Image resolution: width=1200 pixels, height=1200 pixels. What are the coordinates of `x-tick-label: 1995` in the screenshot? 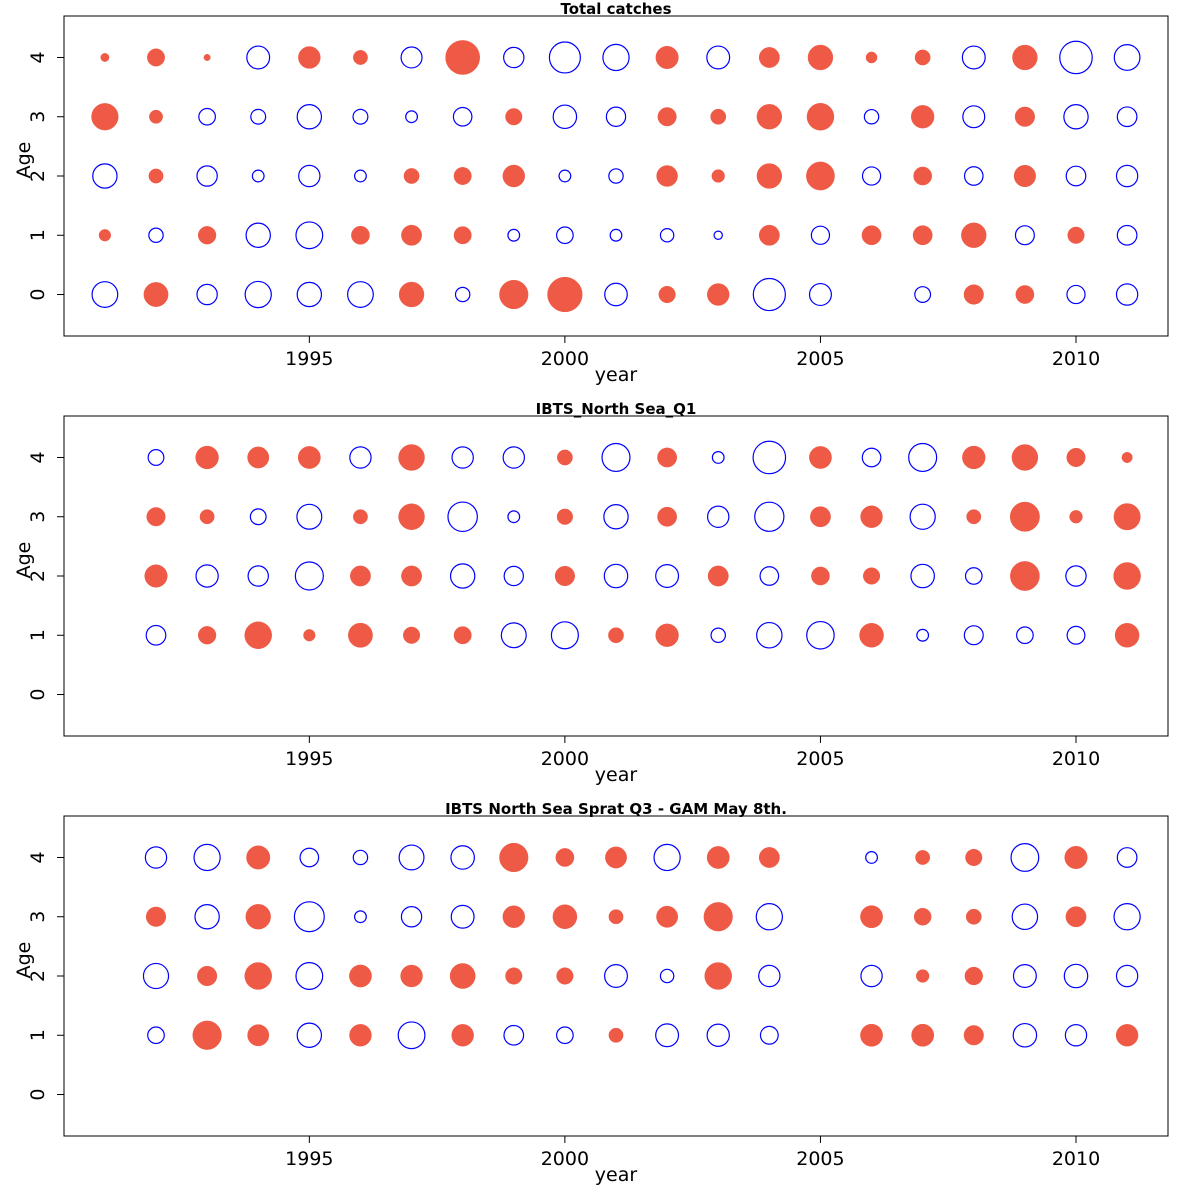 It's located at (309, 1159).